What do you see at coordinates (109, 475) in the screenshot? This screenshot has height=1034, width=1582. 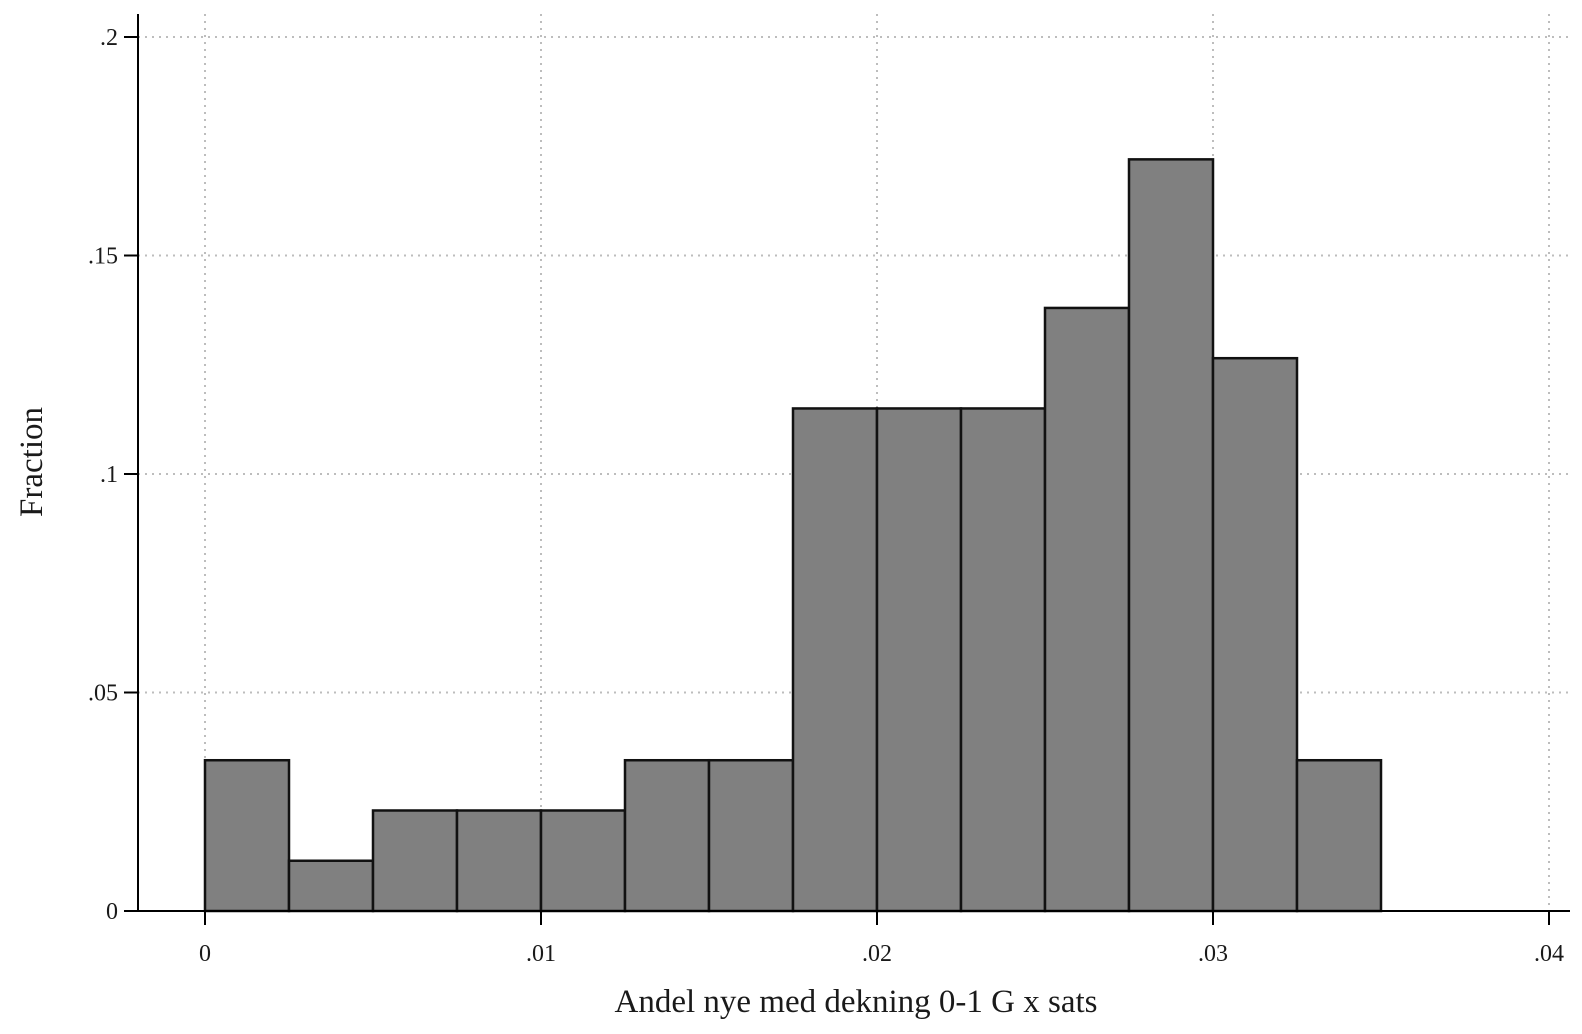 I see `y-tick-label: .1` at bounding box center [109, 475].